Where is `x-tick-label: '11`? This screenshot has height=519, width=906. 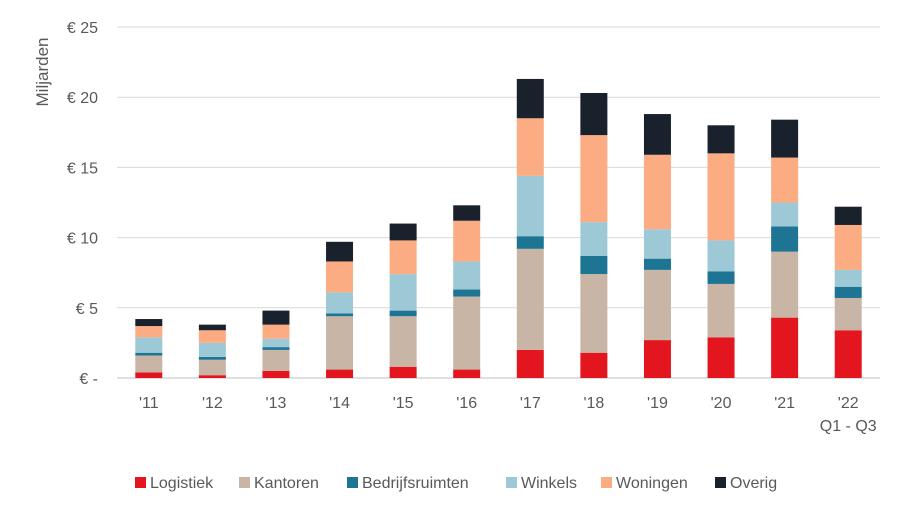 x-tick-label: '11 is located at coordinates (149, 403).